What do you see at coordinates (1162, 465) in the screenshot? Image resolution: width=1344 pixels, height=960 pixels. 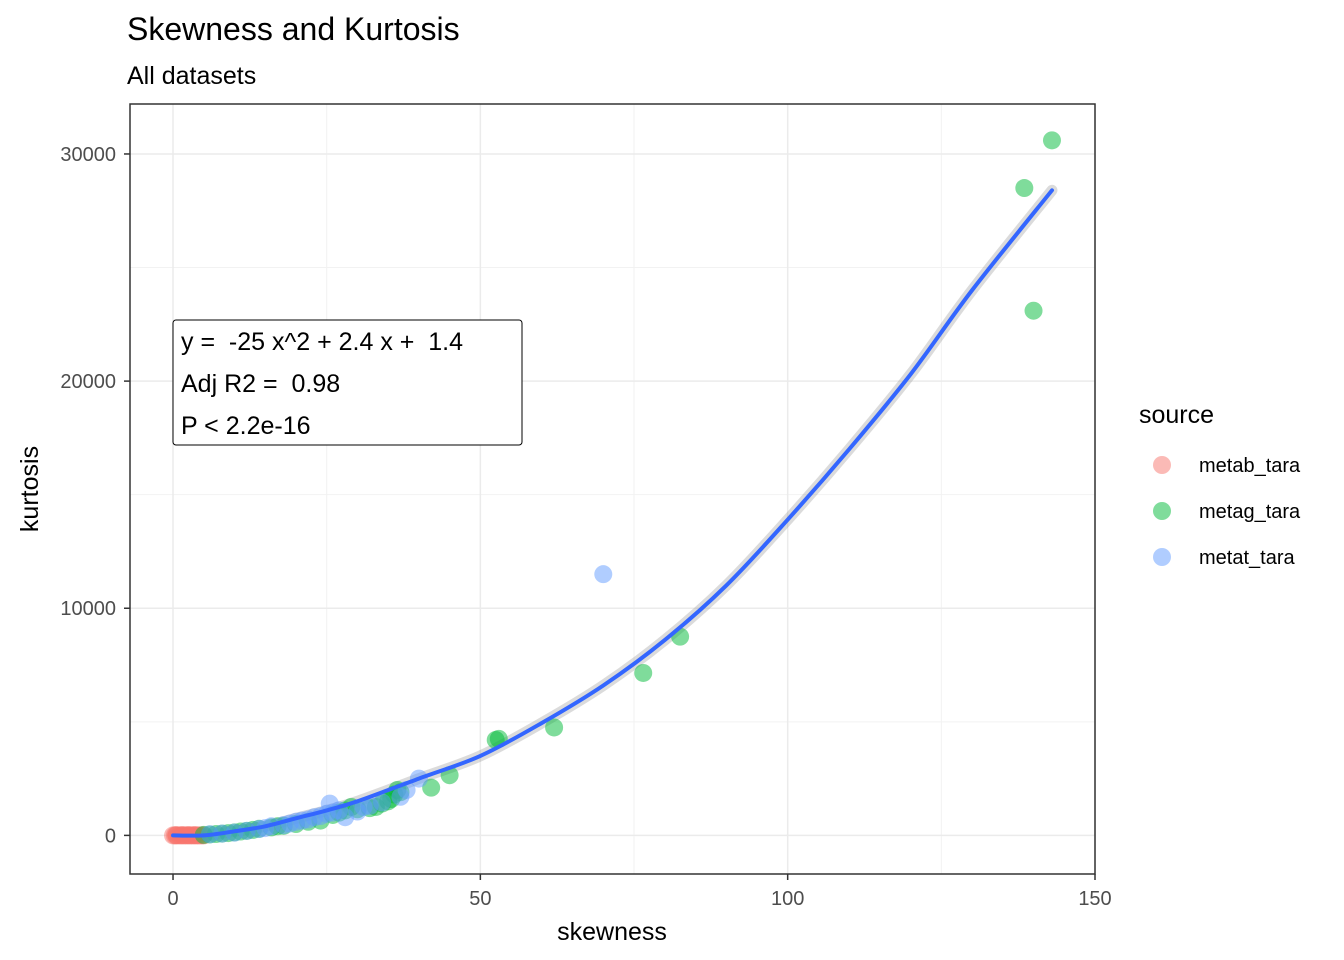 I see `legend-key-metab-tara` at bounding box center [1162, 465].